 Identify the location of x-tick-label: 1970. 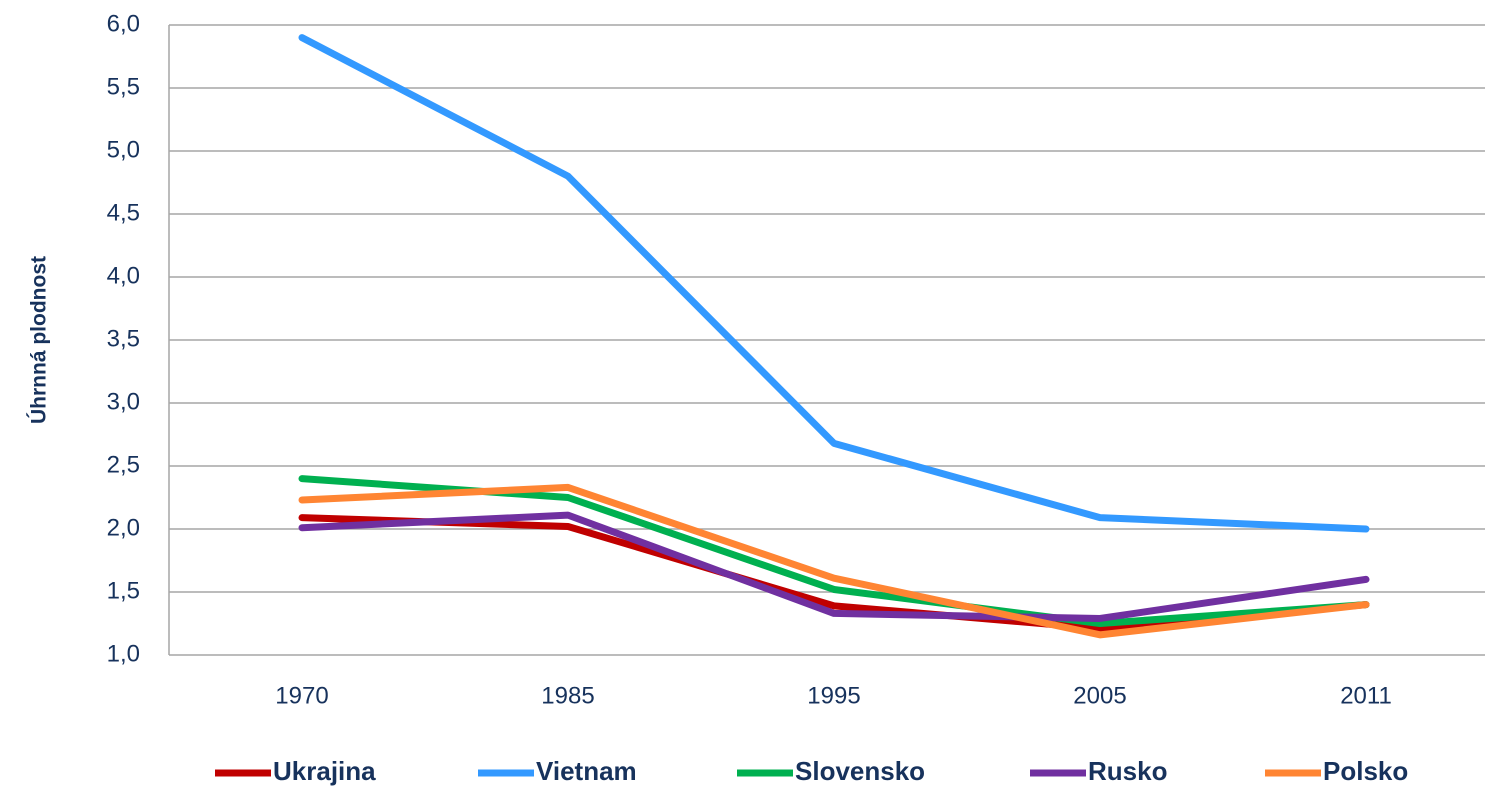
(301, 695).